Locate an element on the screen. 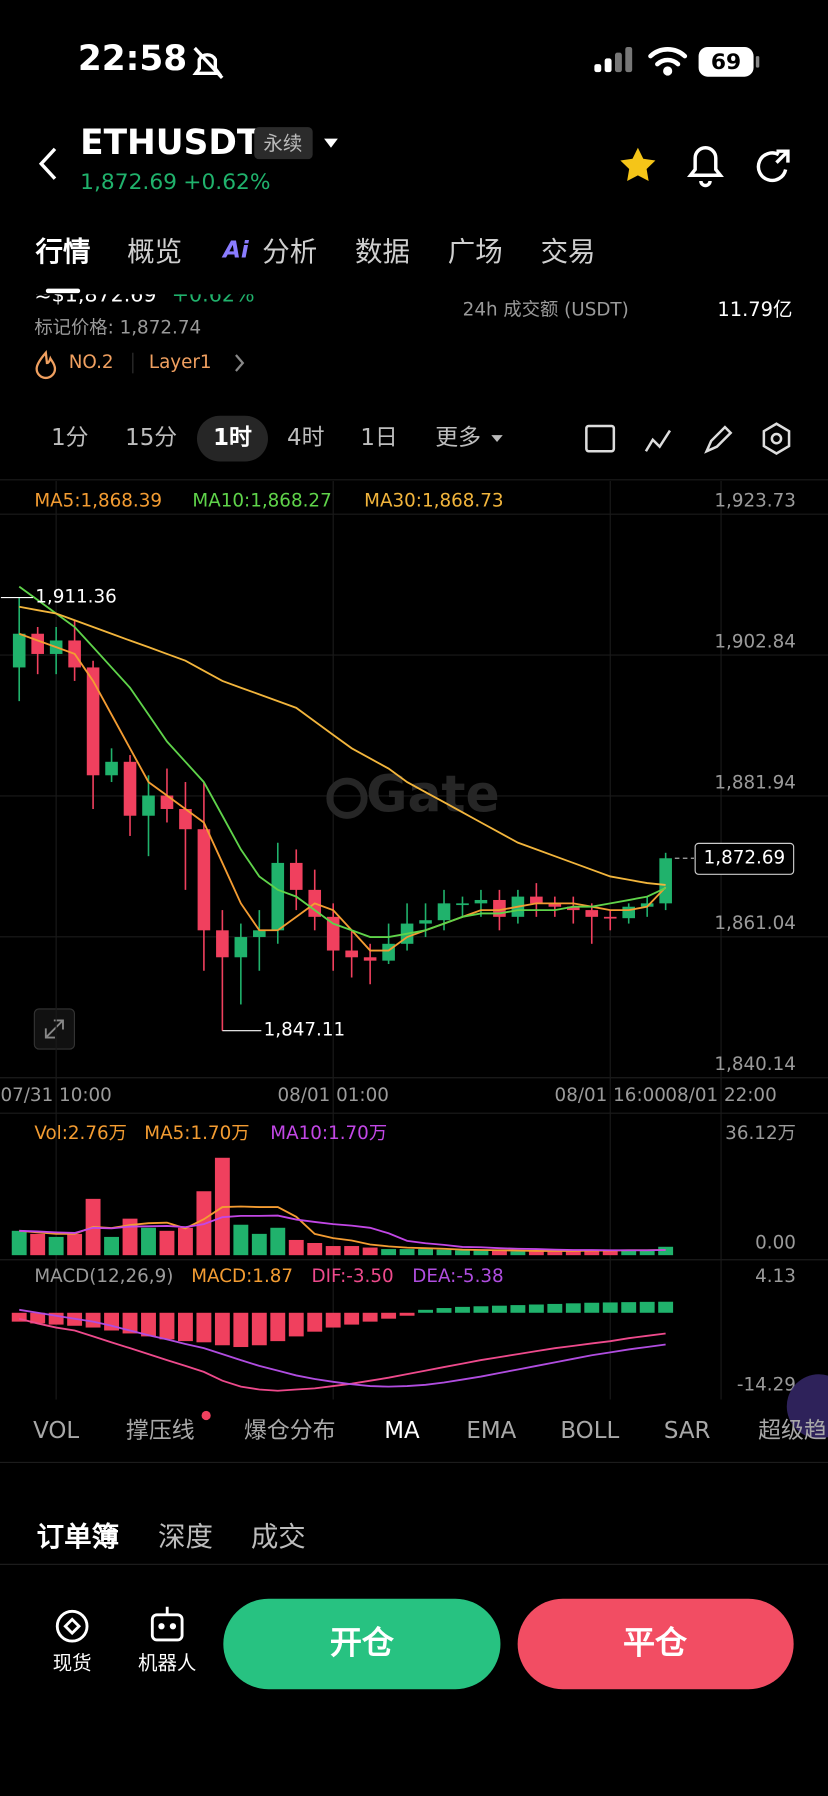 Image resolution: width=828 pixels, height=1796 pixels. last-price-box is located at coordinates (744, 858).